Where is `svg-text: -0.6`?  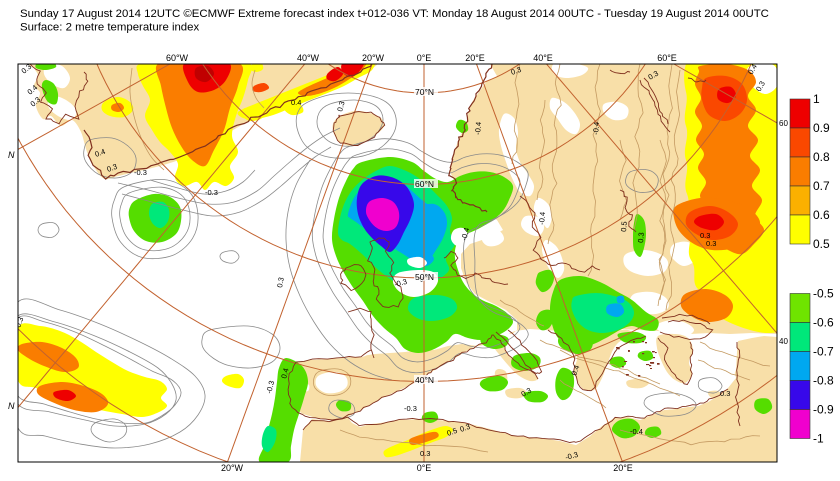
svg-text: -0.6 is located at coordinates (823, 323).